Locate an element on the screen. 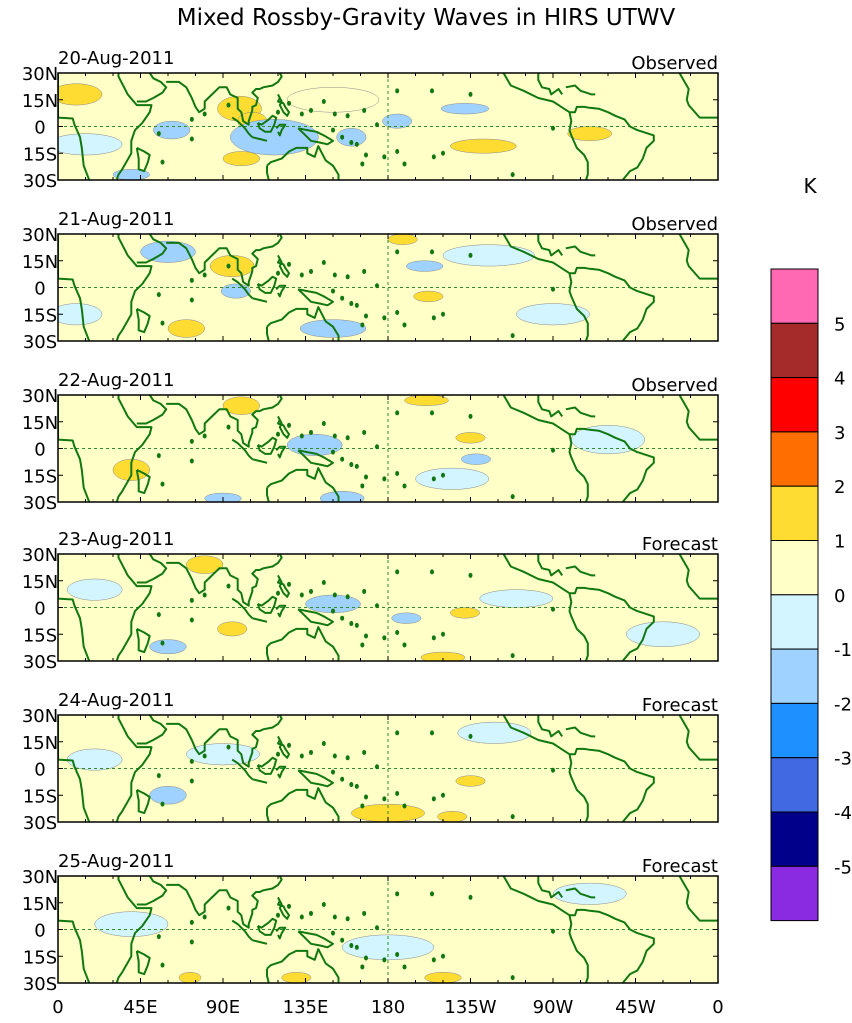  map-panel: 30N 15N 0 15S 30S 21-Aug-2011 Observed is located at coordinates (370, 281).